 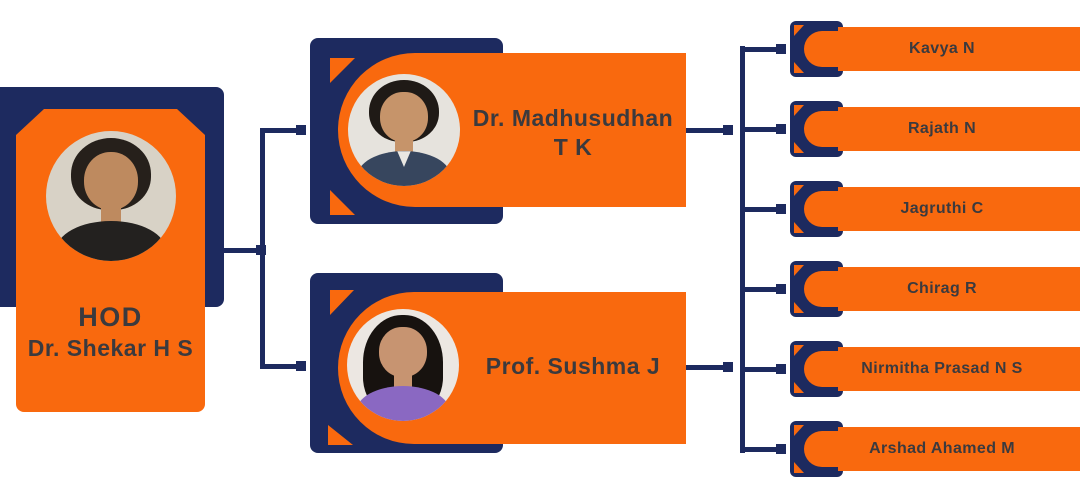 What do you see at coordinates (942, 208) in the screenshot?
I see `member-name: Jagruthi C` at bounding box center [942, 208].